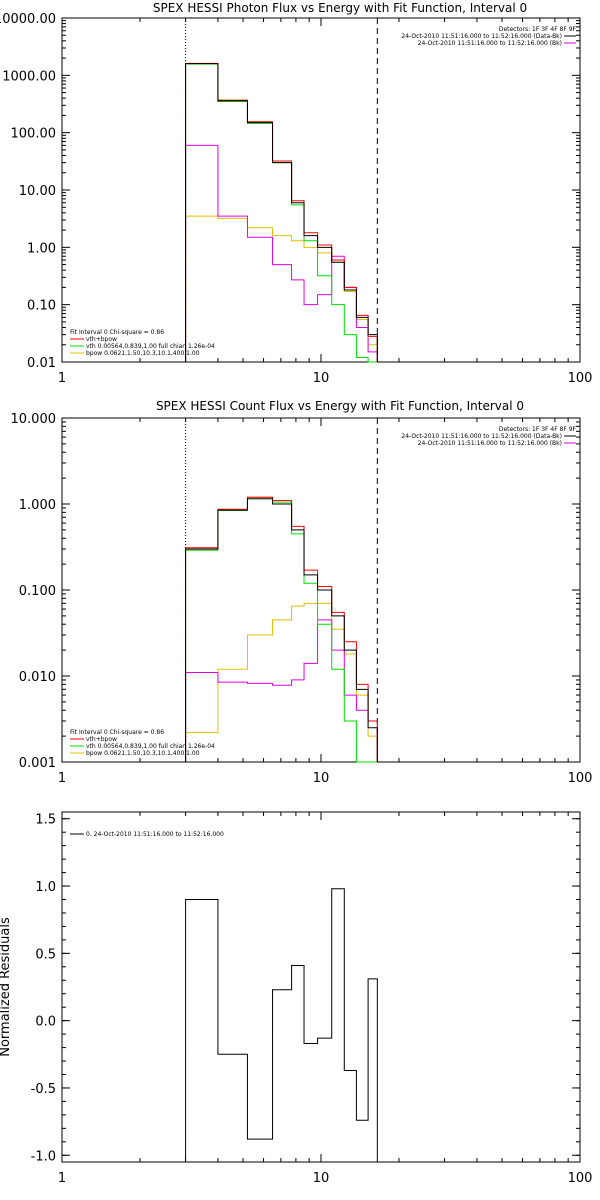 Image resolution: width=600 pixels, height=1200 pixels. What do you see at coordinates (321, 1178) in the screenshot?
I see `panel3-x-tick: 10` at bounding box center [321, 1178].